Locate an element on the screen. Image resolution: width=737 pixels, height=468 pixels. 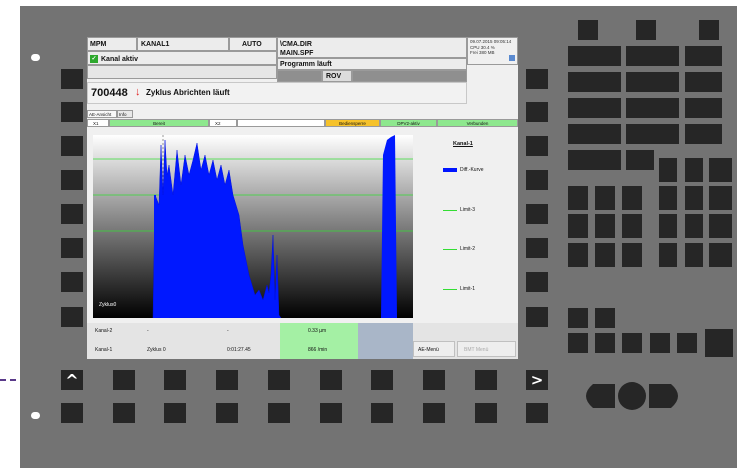
ae-menu-button: AE-Menü is located at coordinates (434, 349).